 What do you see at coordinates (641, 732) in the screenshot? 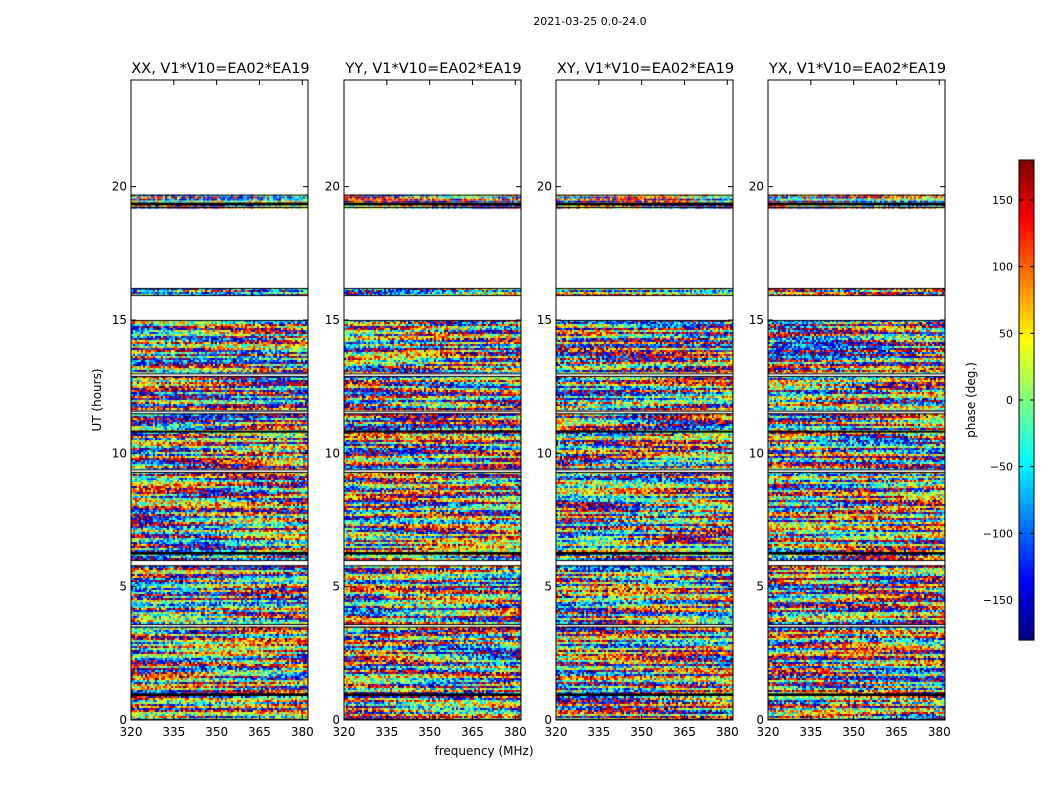
I see `x-tick-label: 350` at bounding box center [641, 732].